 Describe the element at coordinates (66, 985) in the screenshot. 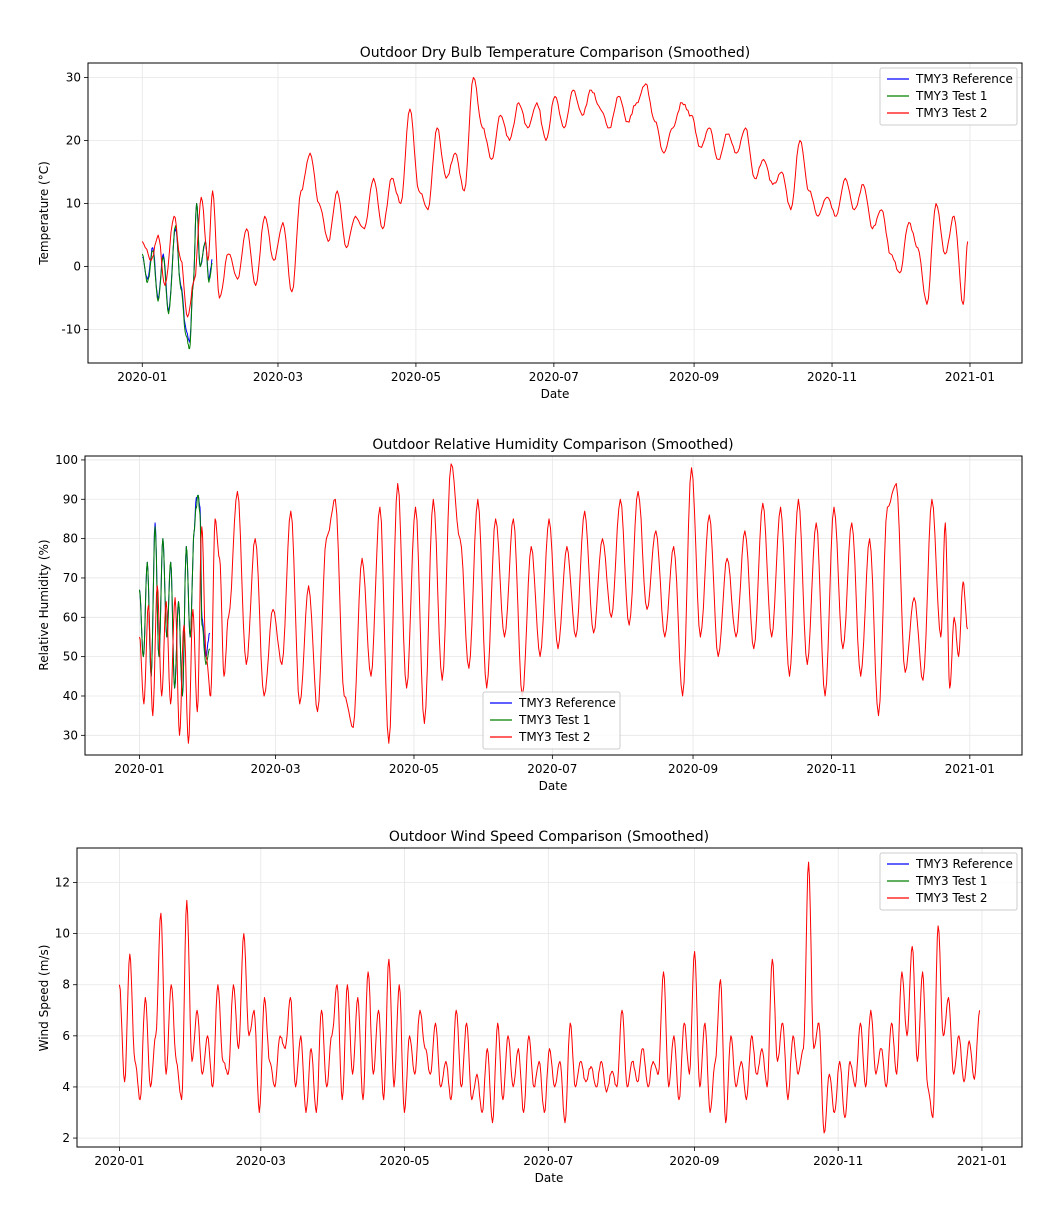

I see `y-tick-label: 8` at that location.